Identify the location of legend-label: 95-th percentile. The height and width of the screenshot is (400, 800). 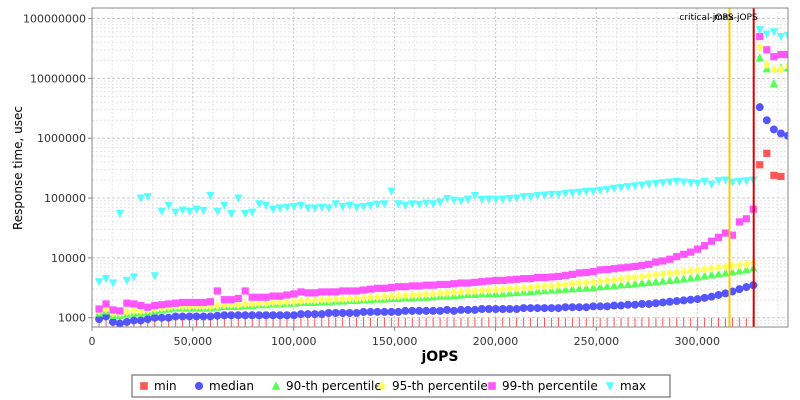
(440, 386).